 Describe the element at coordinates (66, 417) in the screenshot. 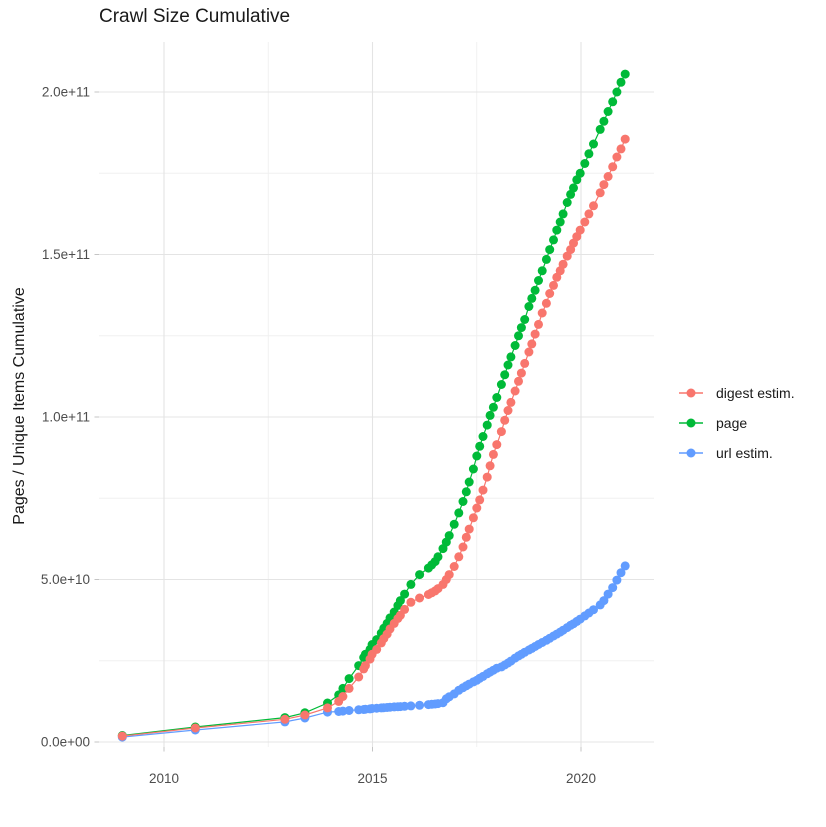

I see `y-tick-label: 1.0e+11` at that location.